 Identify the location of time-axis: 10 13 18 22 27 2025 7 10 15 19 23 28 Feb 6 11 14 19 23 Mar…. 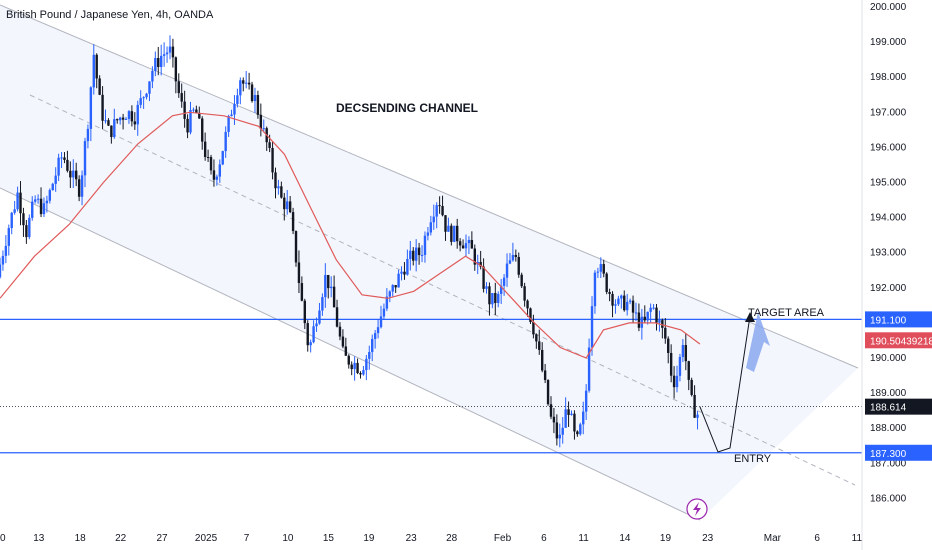
(431, 538).